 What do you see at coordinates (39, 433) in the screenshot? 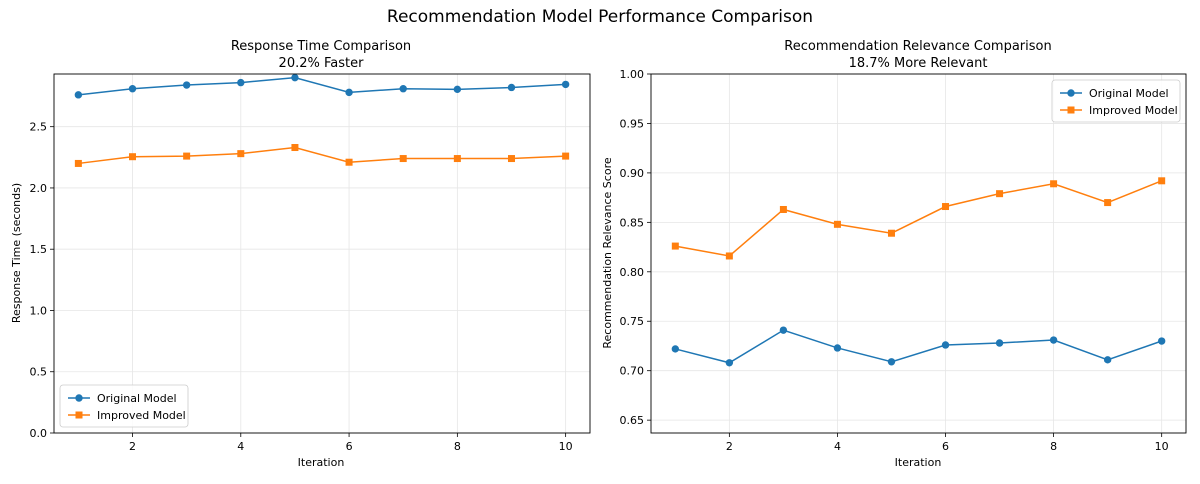
I see `y-tick-label: 0.0` at bounding box center [39, 433].